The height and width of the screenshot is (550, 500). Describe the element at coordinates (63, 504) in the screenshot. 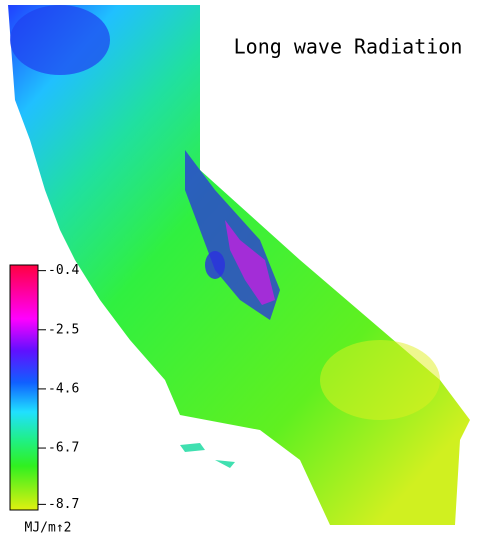

I see `colorbar-tick-label: -8.7` at that location.